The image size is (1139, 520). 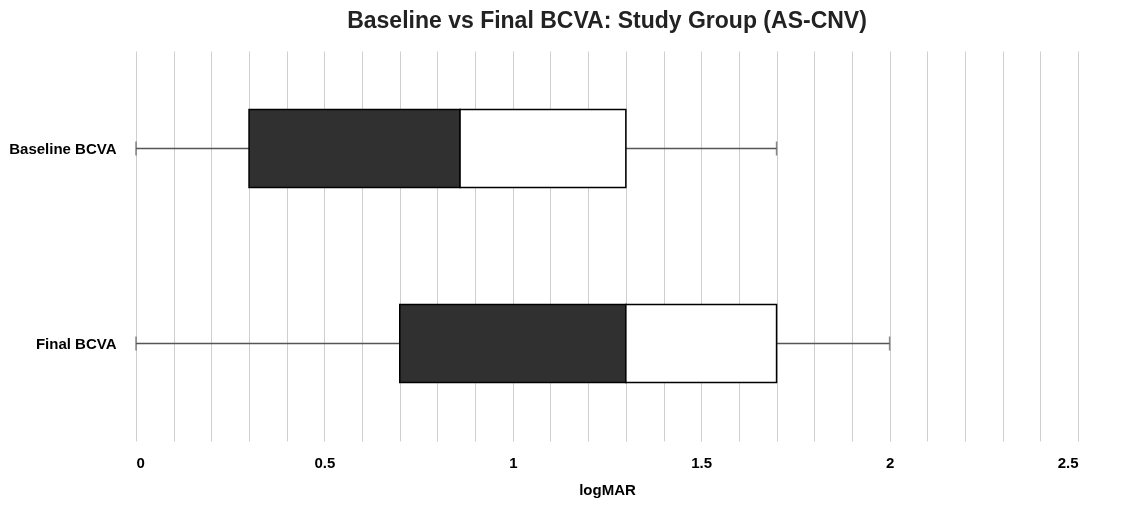 What do you see at coordinates (63, 148) in the screenshot?
I see `y-tick-label: Baseline BCVA` at bounding box center [63, 148].